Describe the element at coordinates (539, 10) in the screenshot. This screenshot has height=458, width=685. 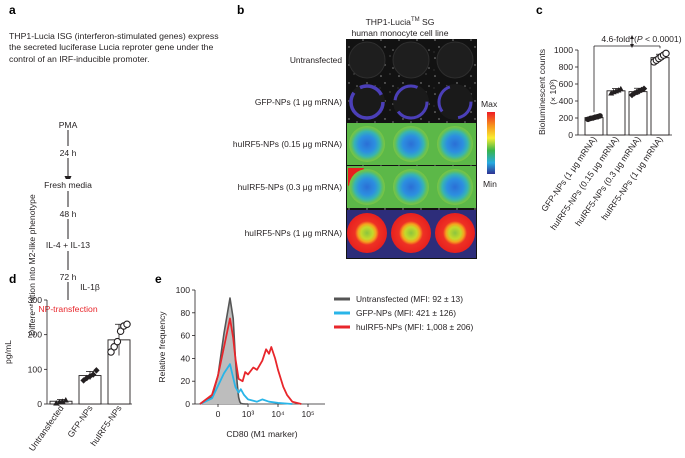
I see `panel-c-label: c` at that location.